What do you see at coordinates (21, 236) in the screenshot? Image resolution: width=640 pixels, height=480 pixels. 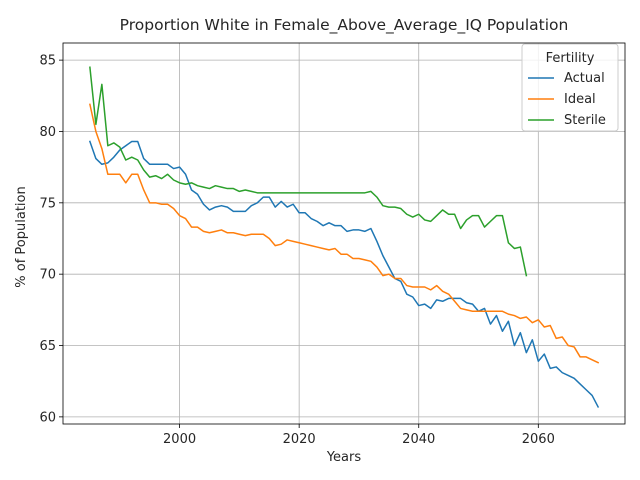 I see `y-axis-label: % of Population` at bounding box center [21, 236].